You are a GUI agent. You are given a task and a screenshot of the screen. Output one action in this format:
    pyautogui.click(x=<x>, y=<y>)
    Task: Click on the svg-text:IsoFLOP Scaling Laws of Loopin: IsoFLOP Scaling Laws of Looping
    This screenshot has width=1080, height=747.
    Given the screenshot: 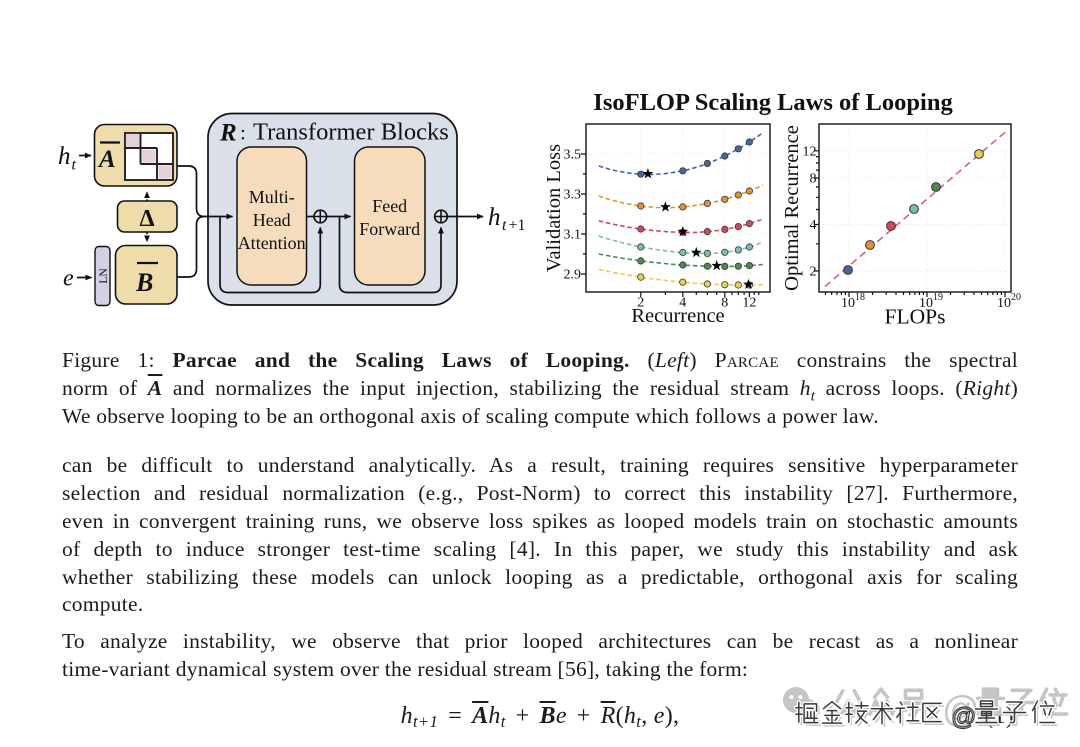 What is the action you would take?
    pyautogui.click(x=773, y=102)
    